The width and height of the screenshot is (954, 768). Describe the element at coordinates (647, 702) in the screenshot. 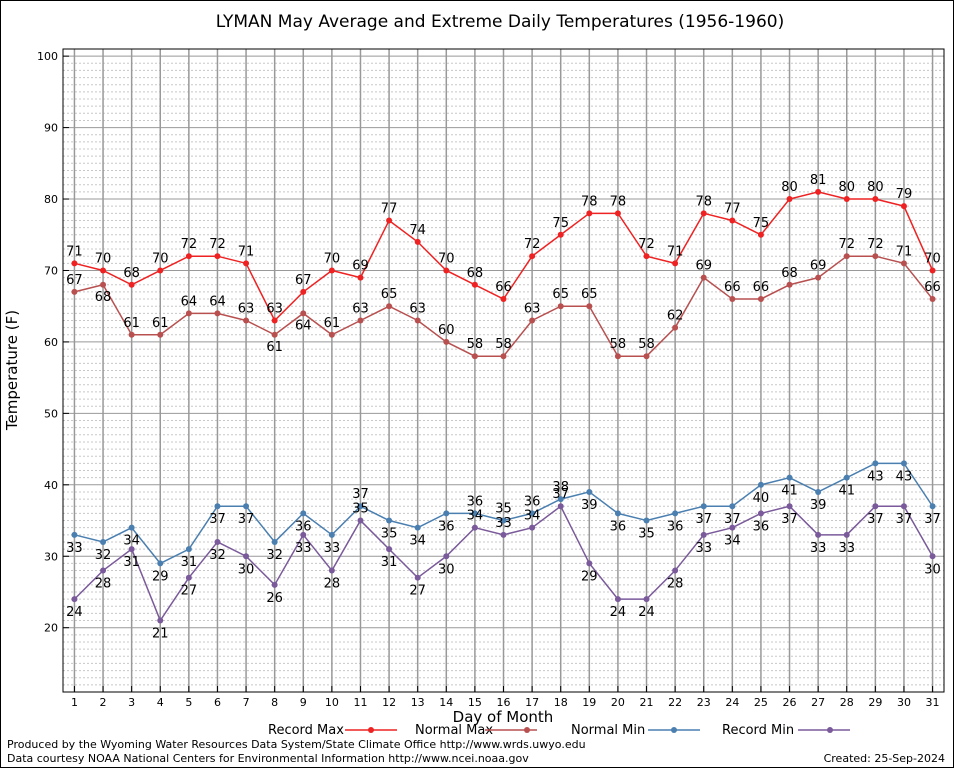

I see `x-tick-label: 21` at that location.